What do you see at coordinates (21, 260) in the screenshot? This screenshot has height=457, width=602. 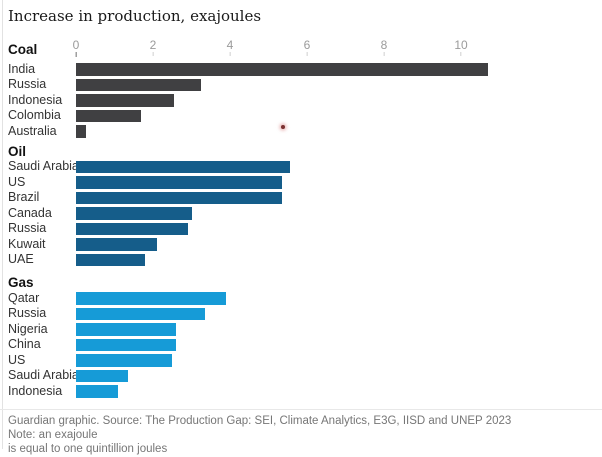 I see `row-label: UAE` at bounding box center [21, 260].